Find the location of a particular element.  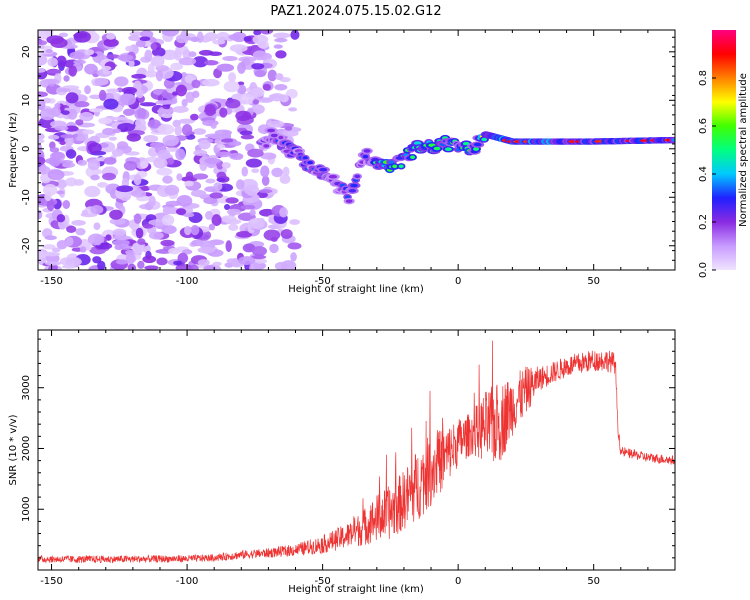

x-tick-label: -100 is located at coordinates (187, 581).